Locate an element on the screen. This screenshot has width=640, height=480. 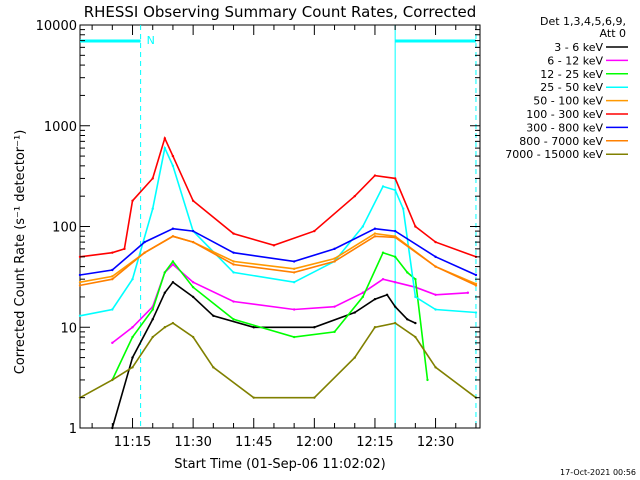
legend-header-line2: Att 0 is located at coordinates (613, 33).